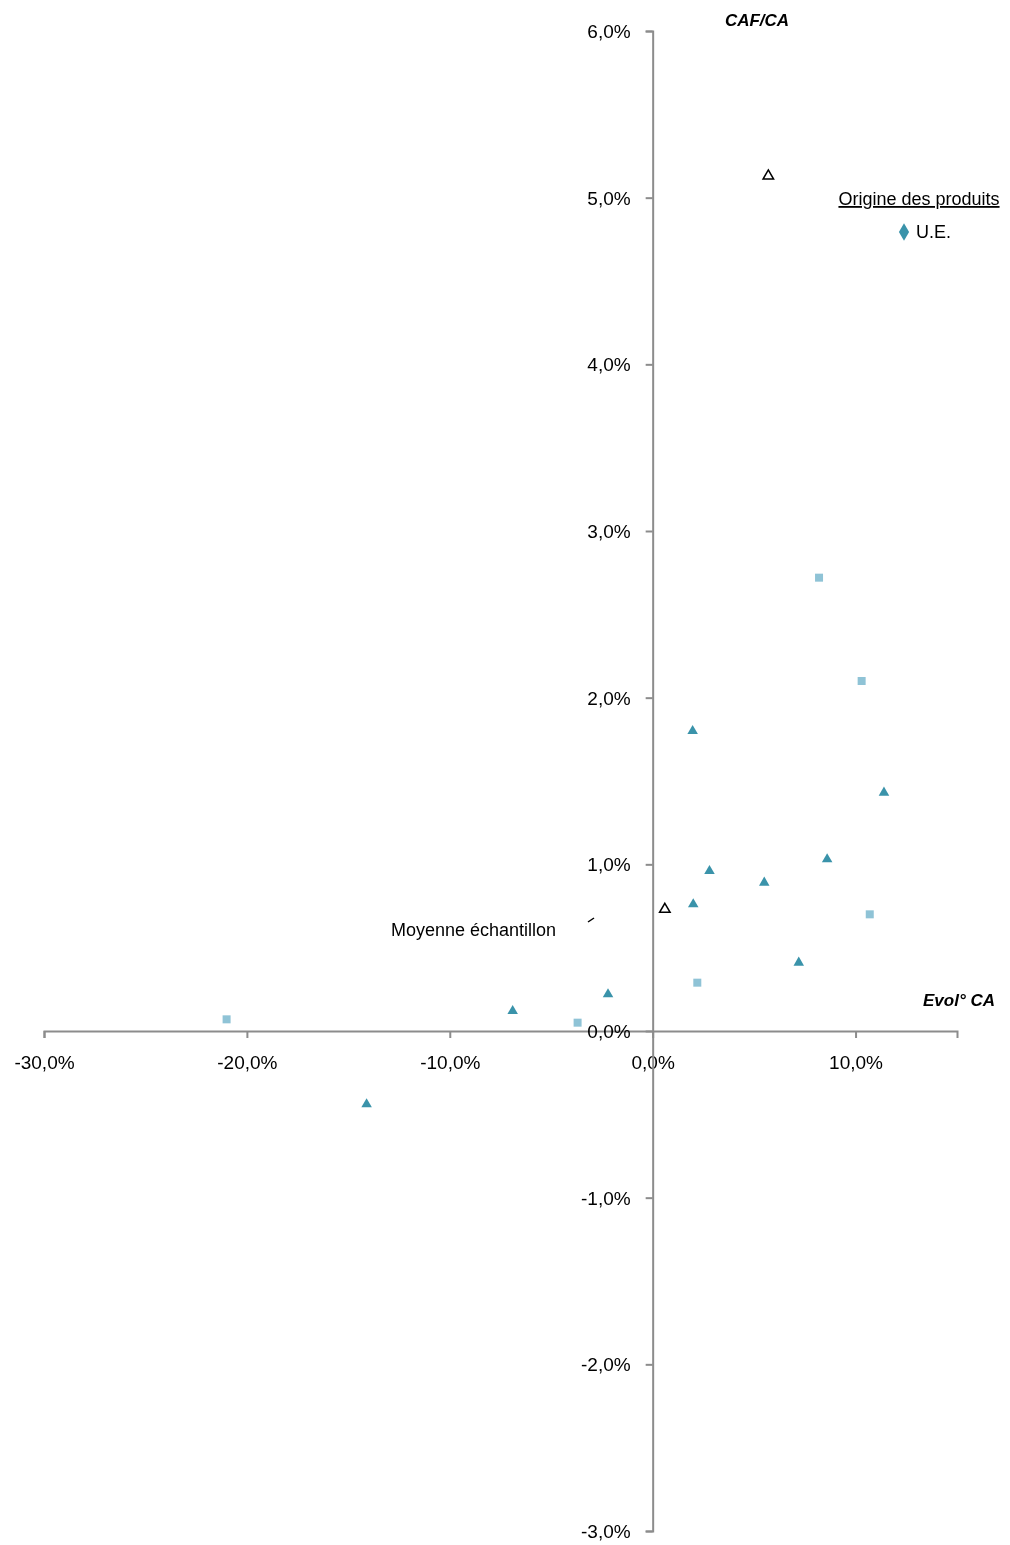  I want to click on x-tick-label: -30,0%, so click(44, 1062).